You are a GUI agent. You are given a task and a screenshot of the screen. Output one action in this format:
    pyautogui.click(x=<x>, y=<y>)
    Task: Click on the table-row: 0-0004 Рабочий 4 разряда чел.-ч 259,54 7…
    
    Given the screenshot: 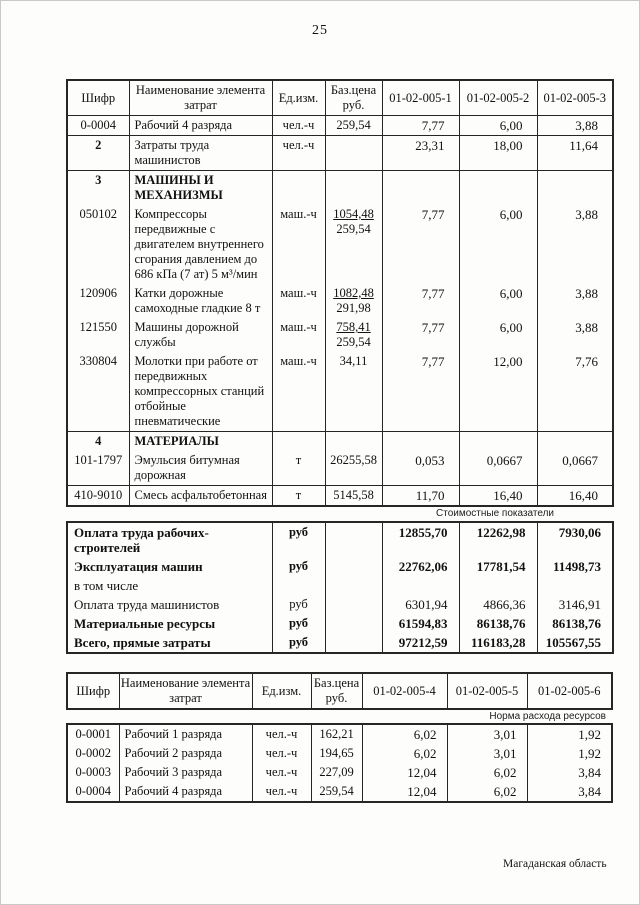 What is the action you would take?
    pyautogui.click(x=340, y=125)
    